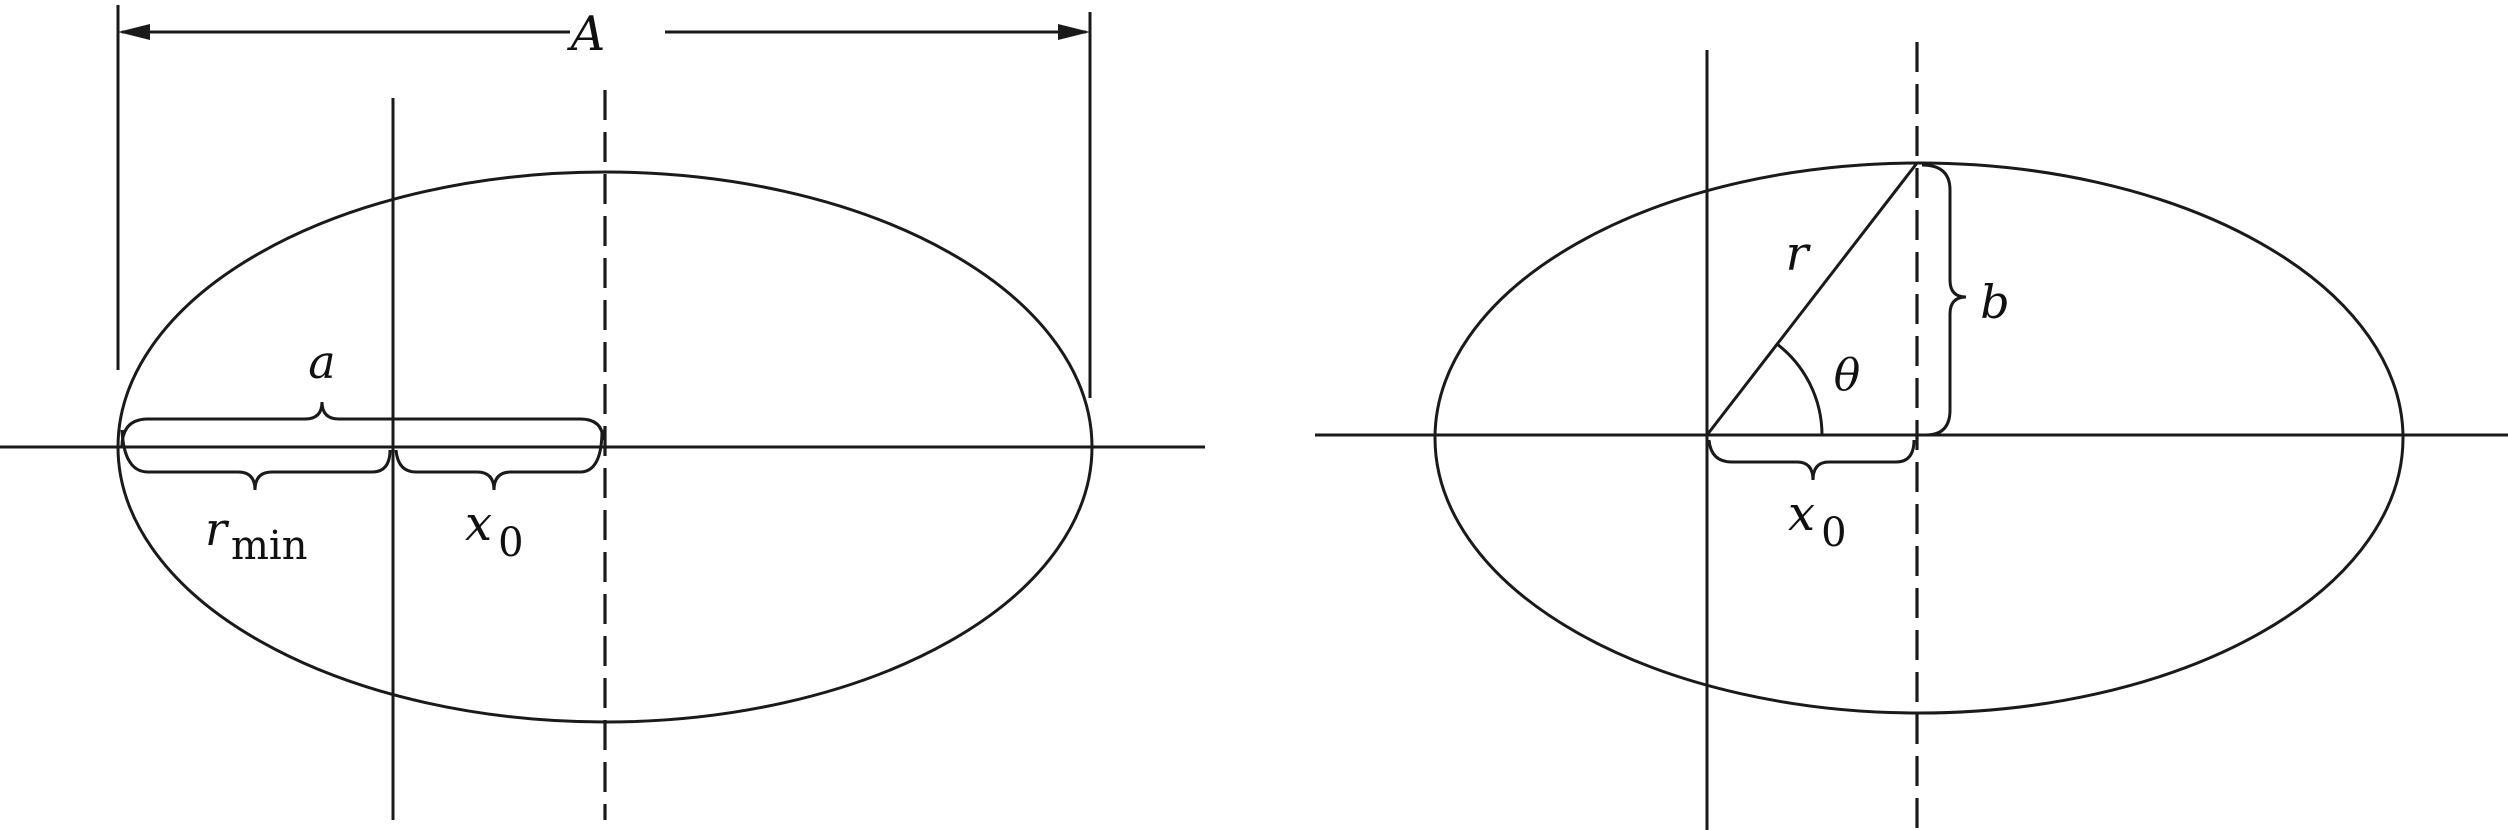 The height and width of the screenshot is (830, 2508). Describe the element at coordinates (1812, 299) in the screenshot. I see `right-radius-line` at that location.